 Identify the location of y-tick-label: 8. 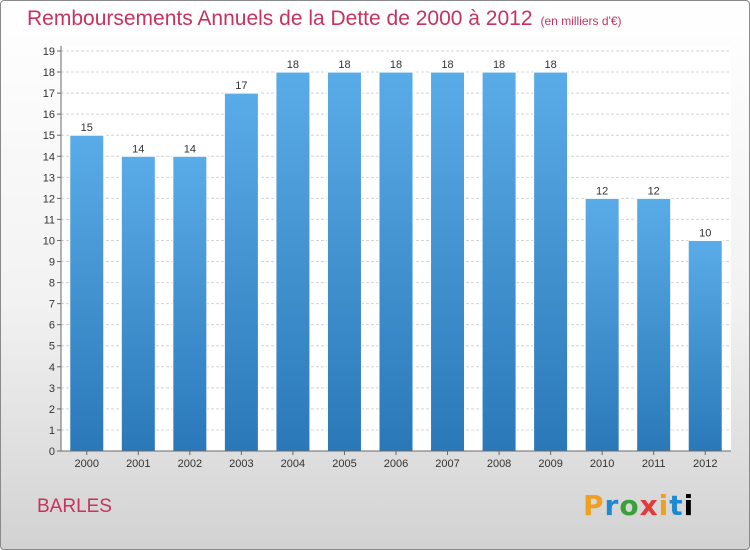
(52, 284).